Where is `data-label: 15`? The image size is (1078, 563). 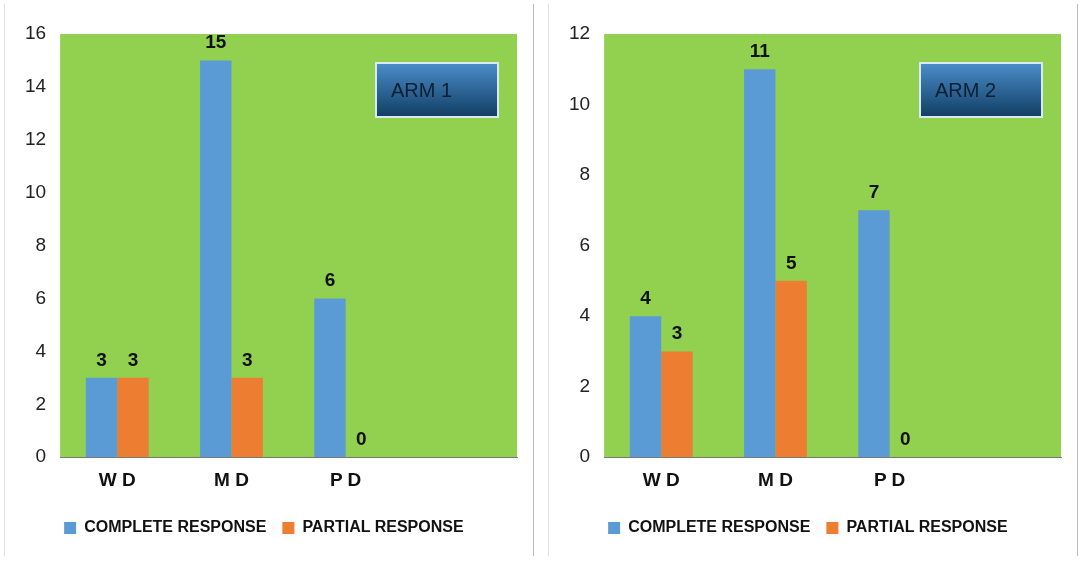
data-label: 15 is located at coordinates (216, 42).